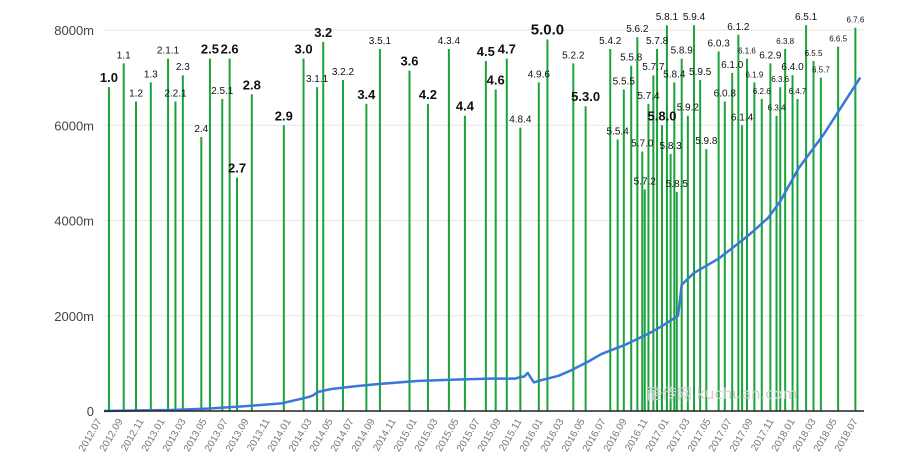 The height and width of the screenshot is (459, 921). I want to click on release-label: 6.2.9, so click(770, 55).